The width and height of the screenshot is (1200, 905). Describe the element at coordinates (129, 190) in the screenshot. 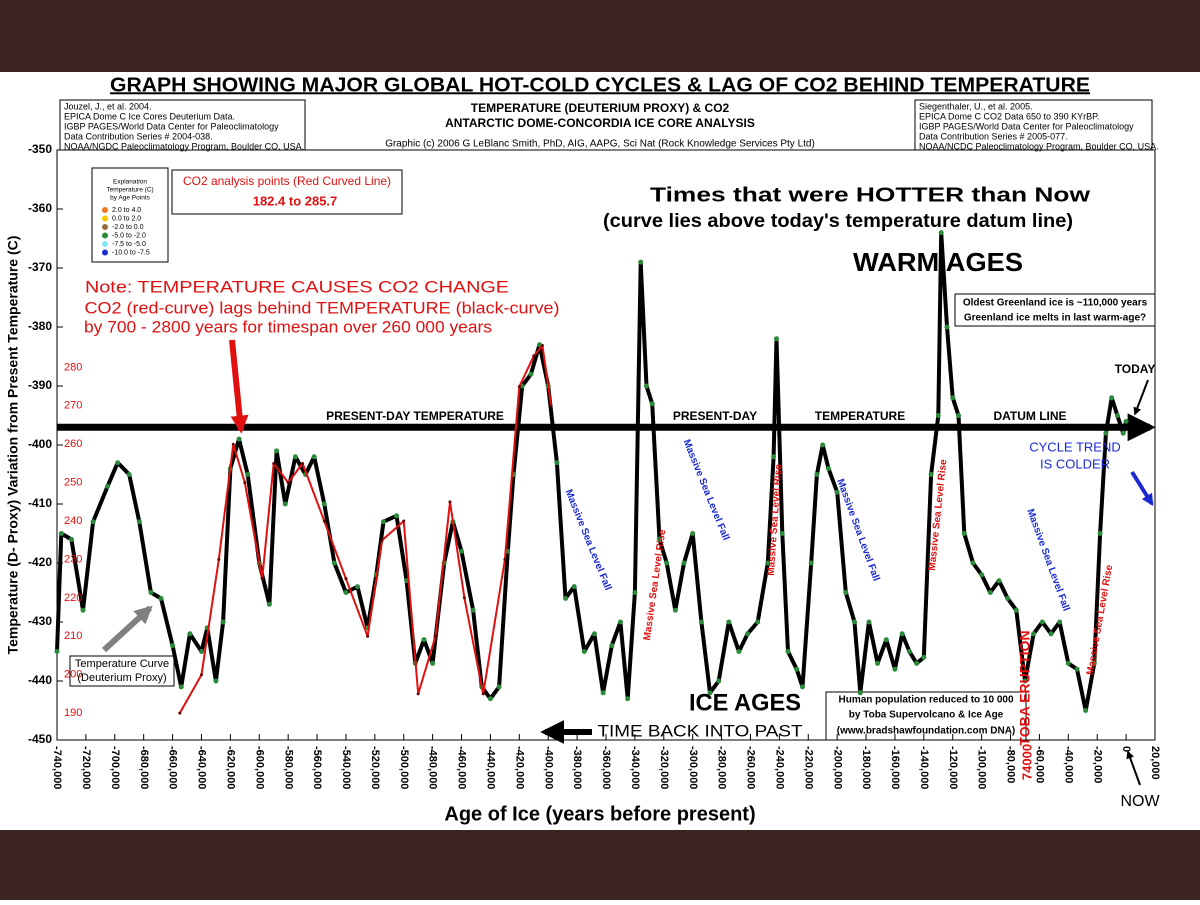

I see `legend-title: Temperature (C)` at that location.